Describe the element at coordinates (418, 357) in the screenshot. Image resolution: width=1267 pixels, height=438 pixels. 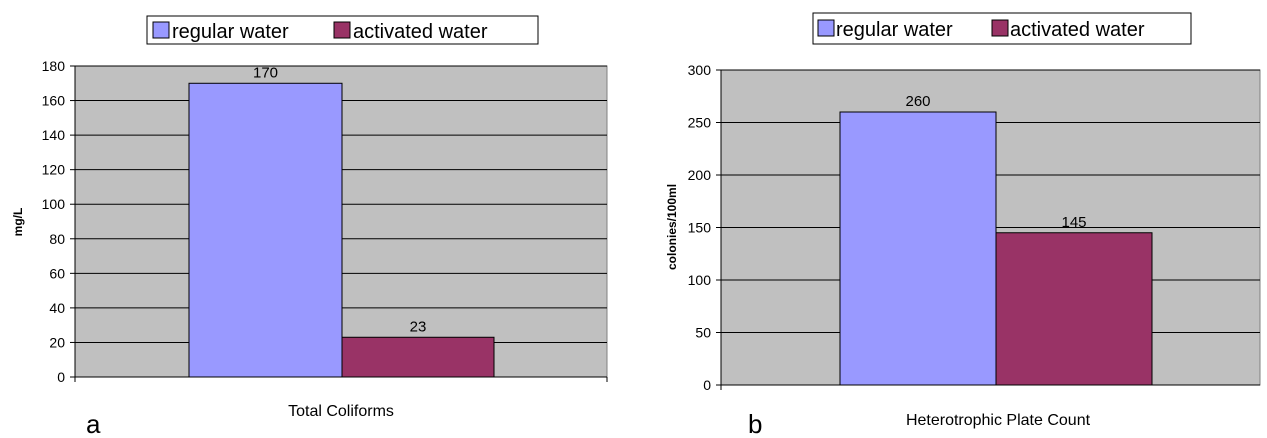
I see `bar-activated-water-total-coliforms` at that location.